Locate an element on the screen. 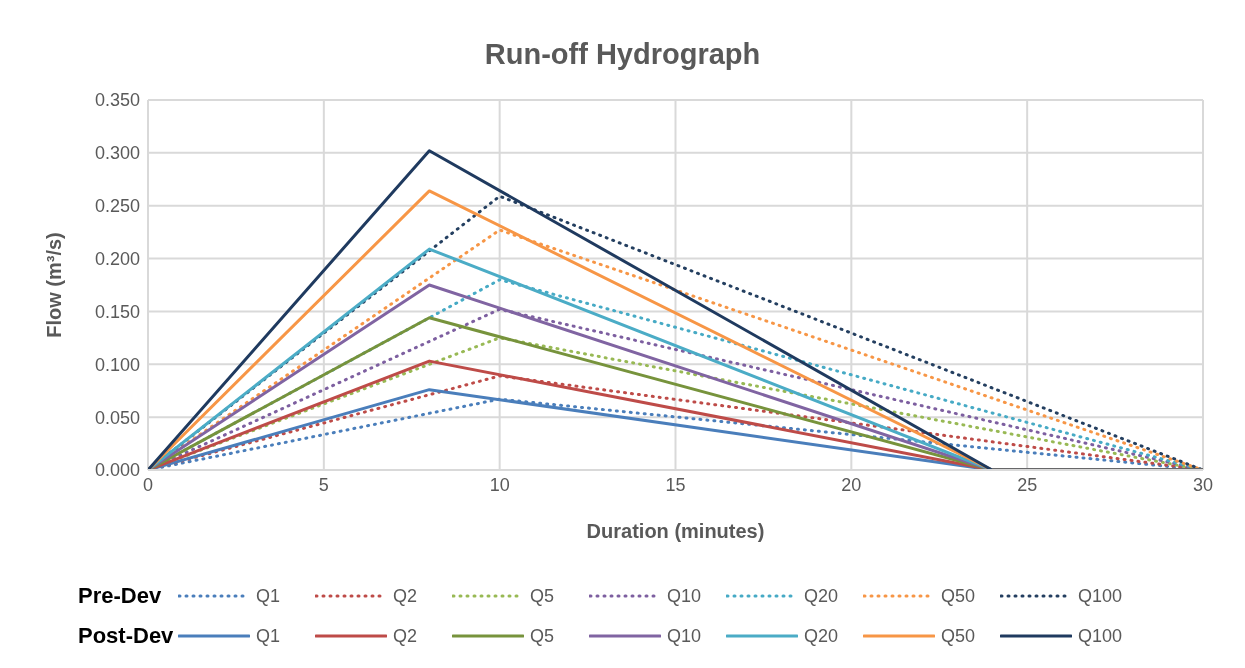  y-tick-label: 0.200 is located at coordinates (117, 258).